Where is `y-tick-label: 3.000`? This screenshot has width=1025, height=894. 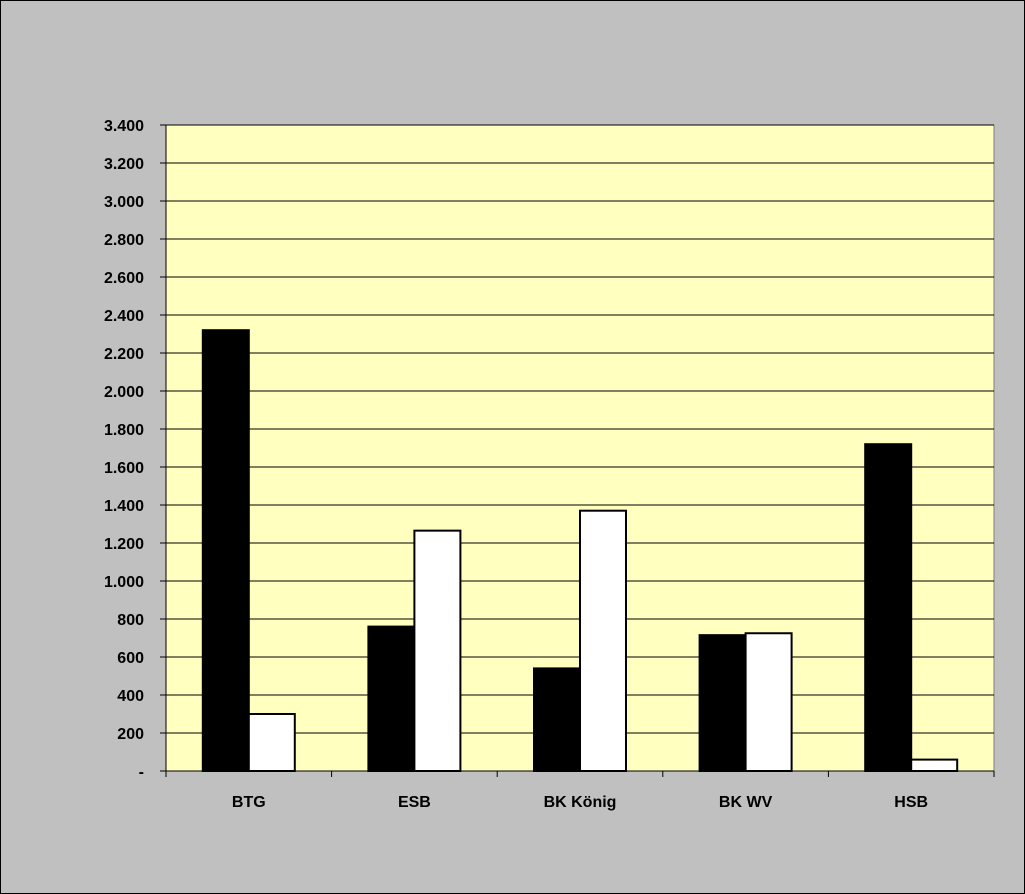
y-tick-label: 3.000 is located at coordinates (124, 202).